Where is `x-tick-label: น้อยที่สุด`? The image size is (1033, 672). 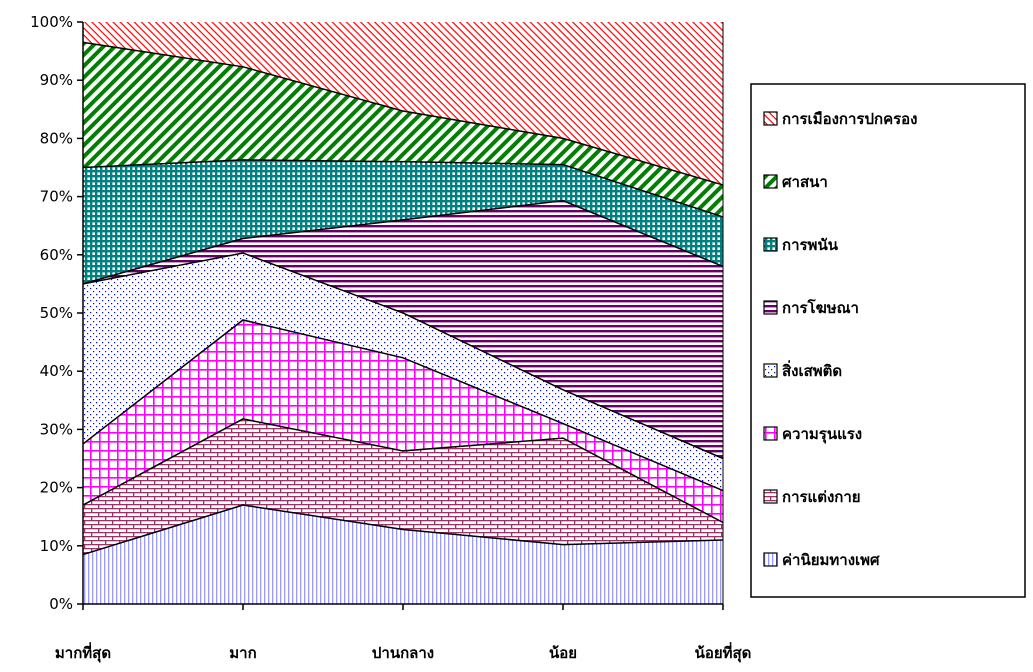 x-tick-label: น้อยที่สุด is located at coordinates (723, 652).